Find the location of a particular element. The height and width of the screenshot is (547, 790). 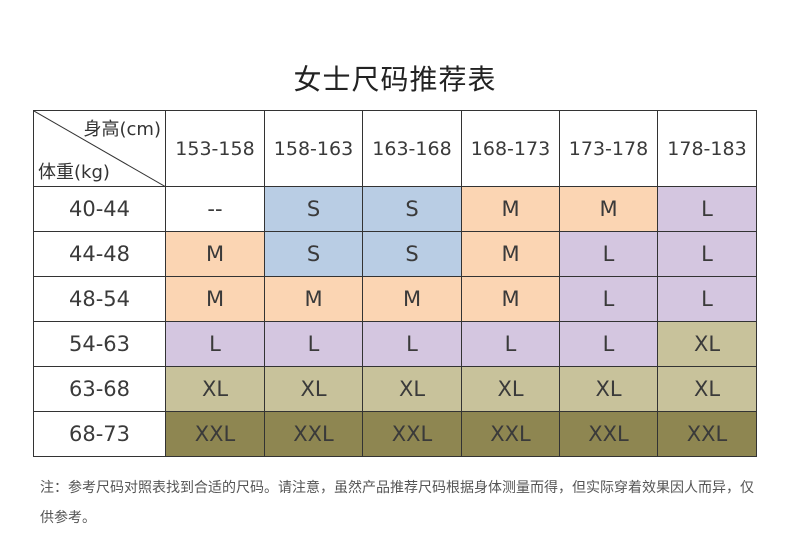

height-axis-label: 身高(cm) is located at coordinates (122, 129).